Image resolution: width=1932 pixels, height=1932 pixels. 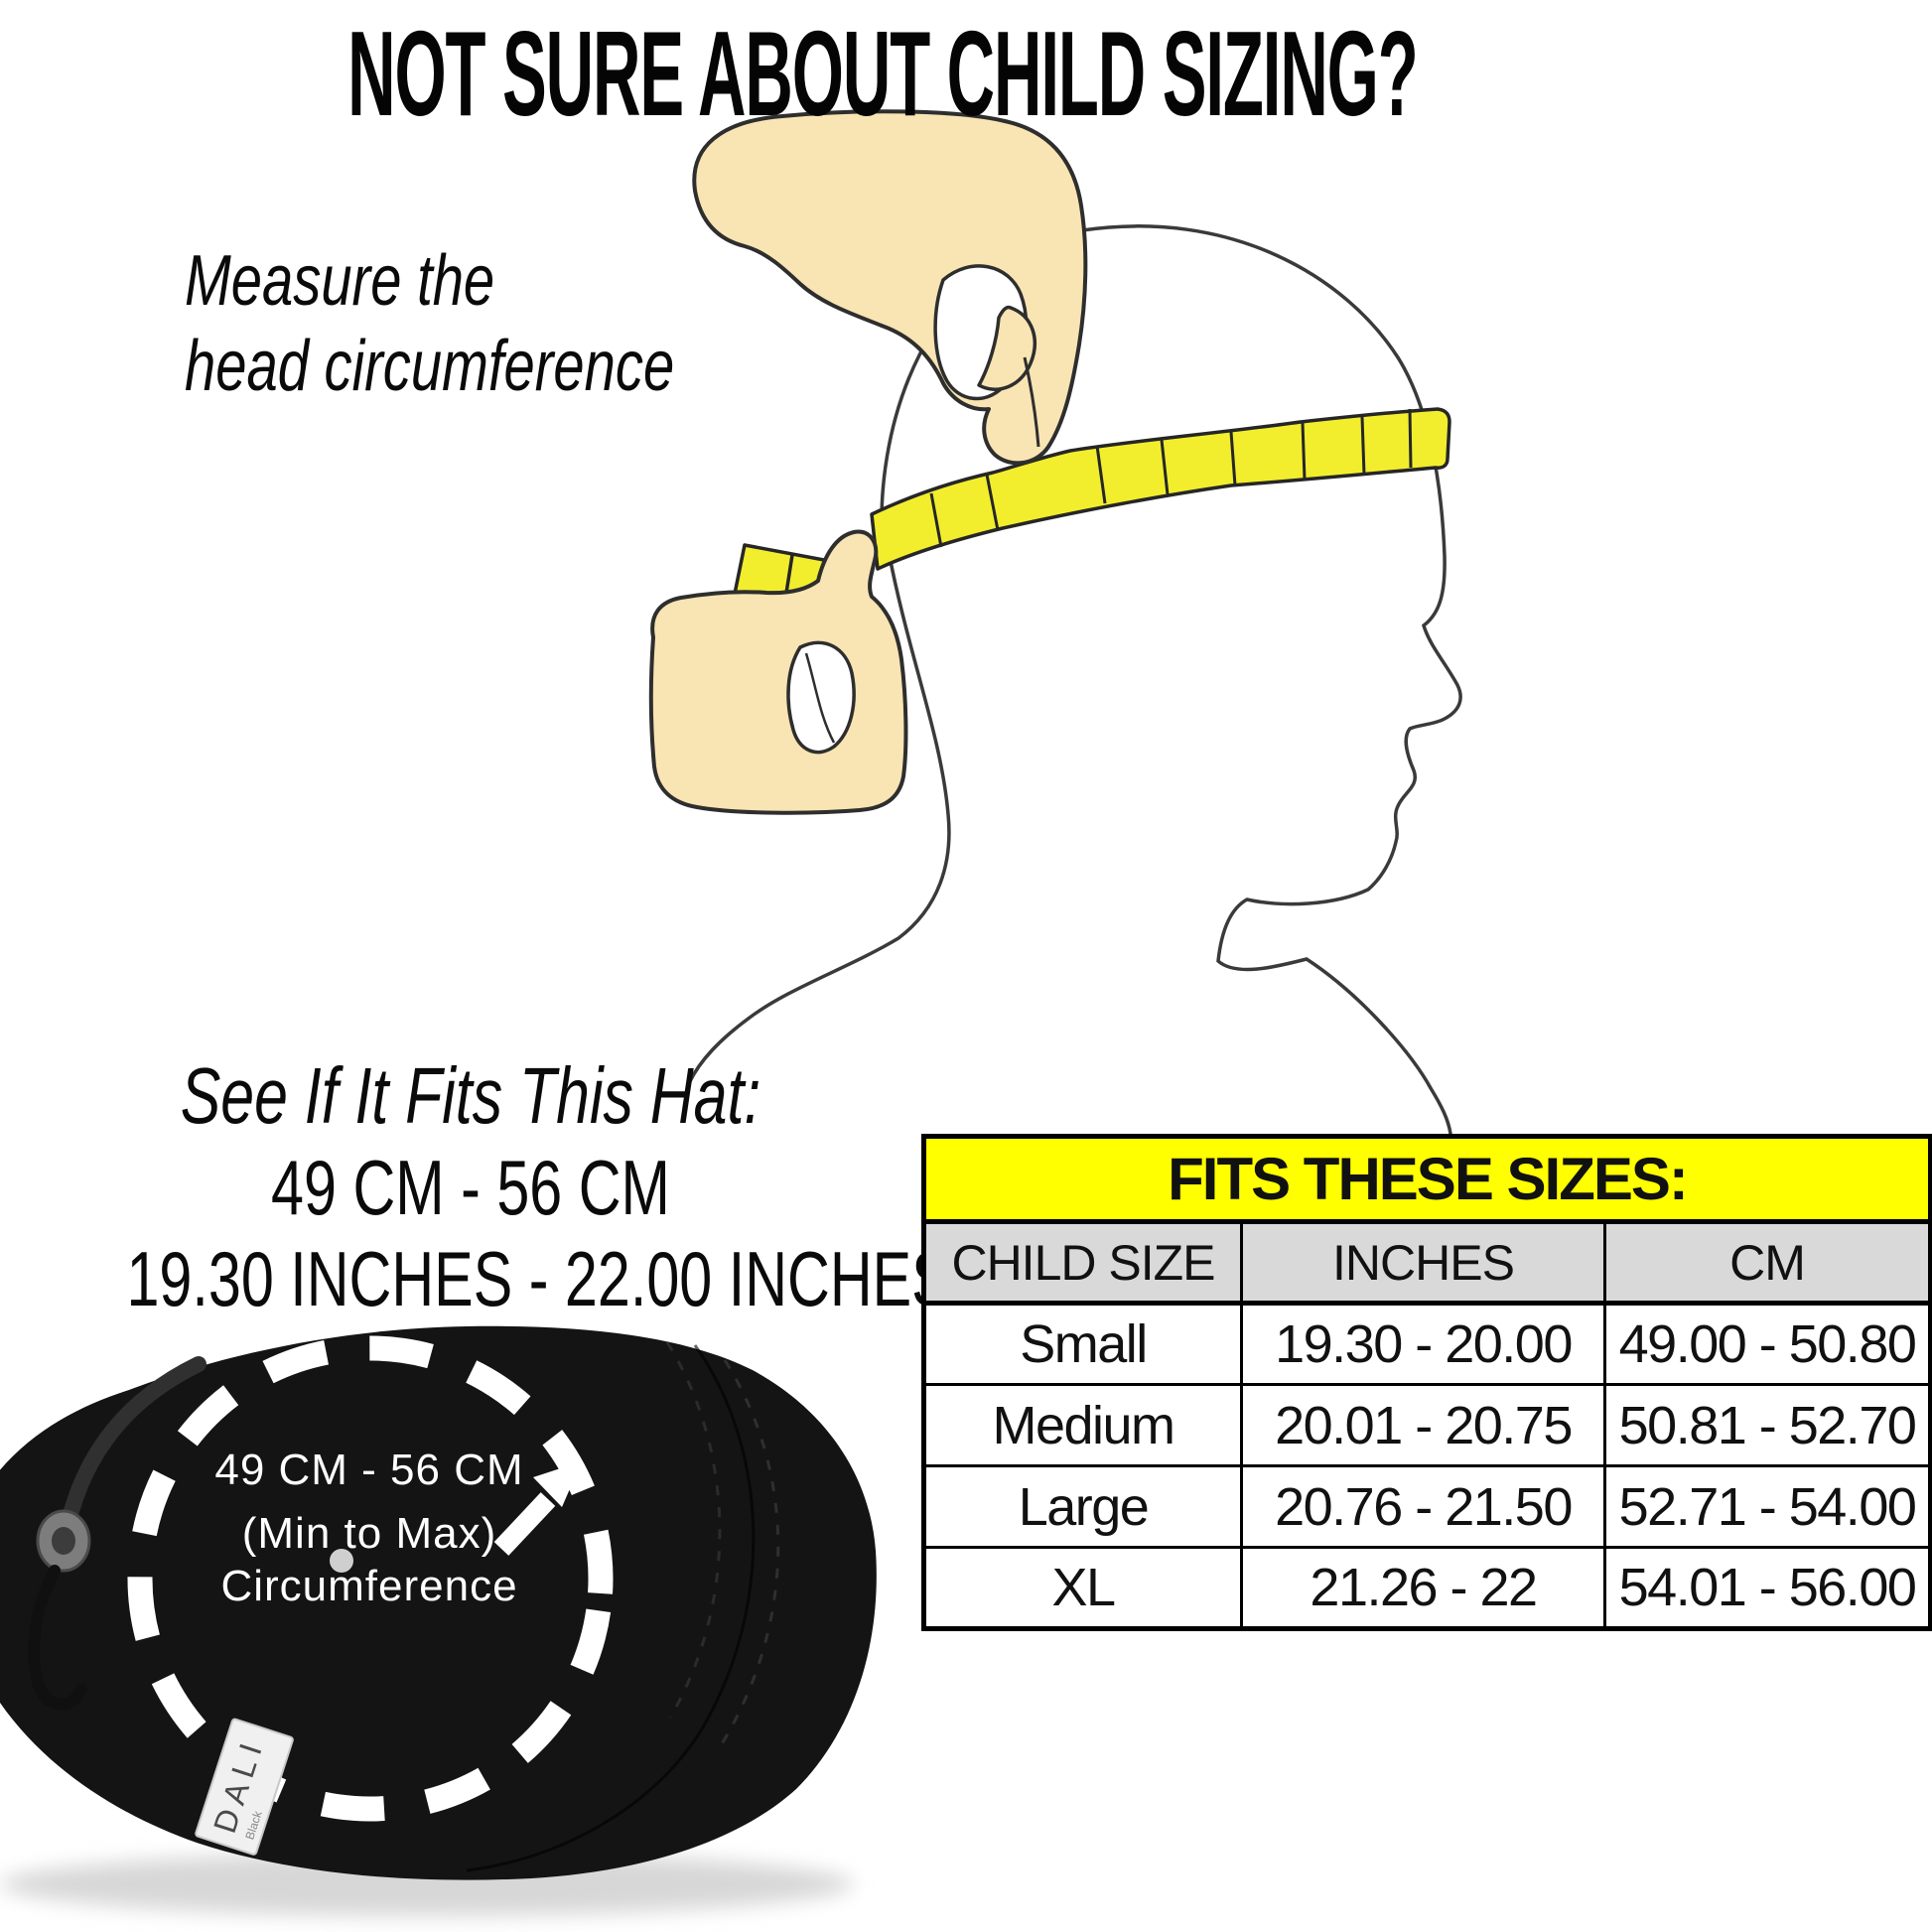 I want to click on cell-size: XL, so click(x=1082, y=1588).